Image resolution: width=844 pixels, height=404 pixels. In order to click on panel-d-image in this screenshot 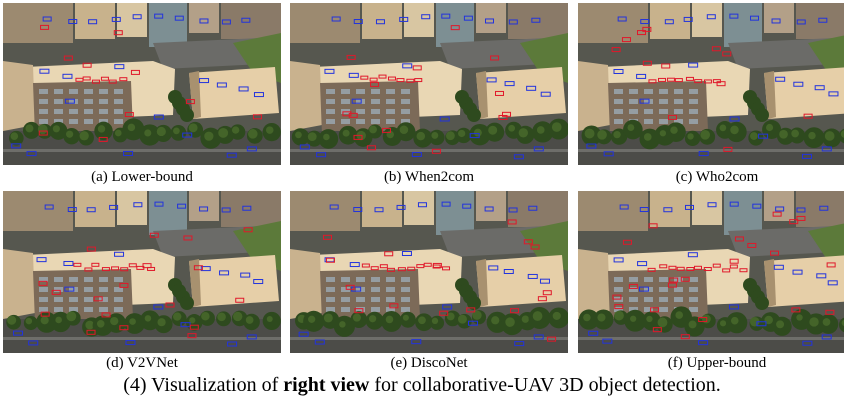, I will do `click(142, 272)`.